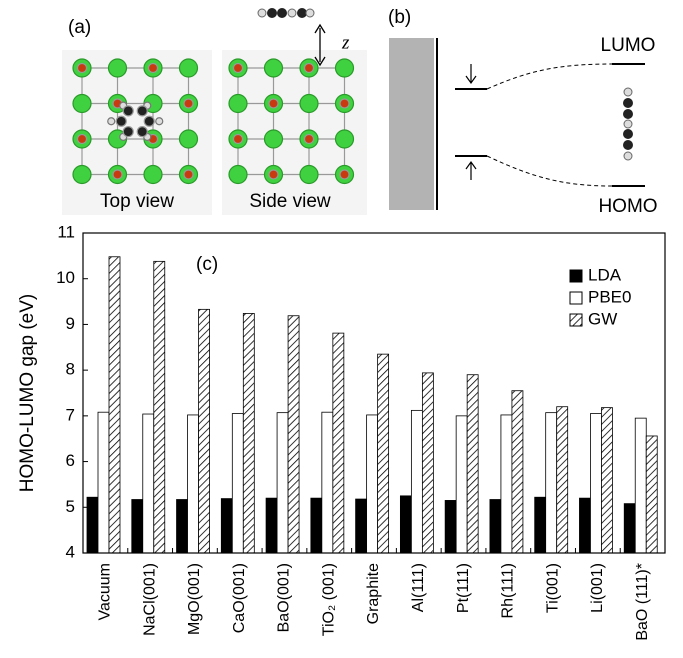  What do you see at coordinates (463, 588) in the screenshot?
I see `x-tick-label: Pt(111)` at bounding box center [463, 588].